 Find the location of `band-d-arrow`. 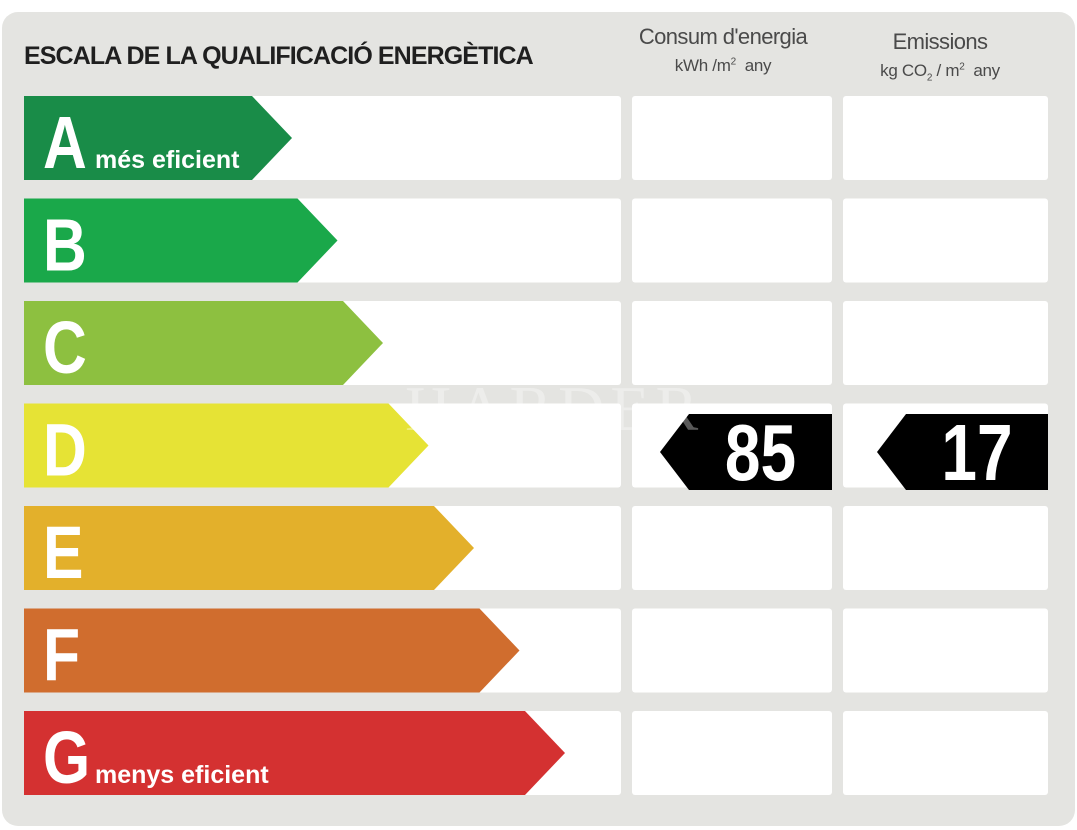

band-d-arrow is located at coordinates (226, 445).